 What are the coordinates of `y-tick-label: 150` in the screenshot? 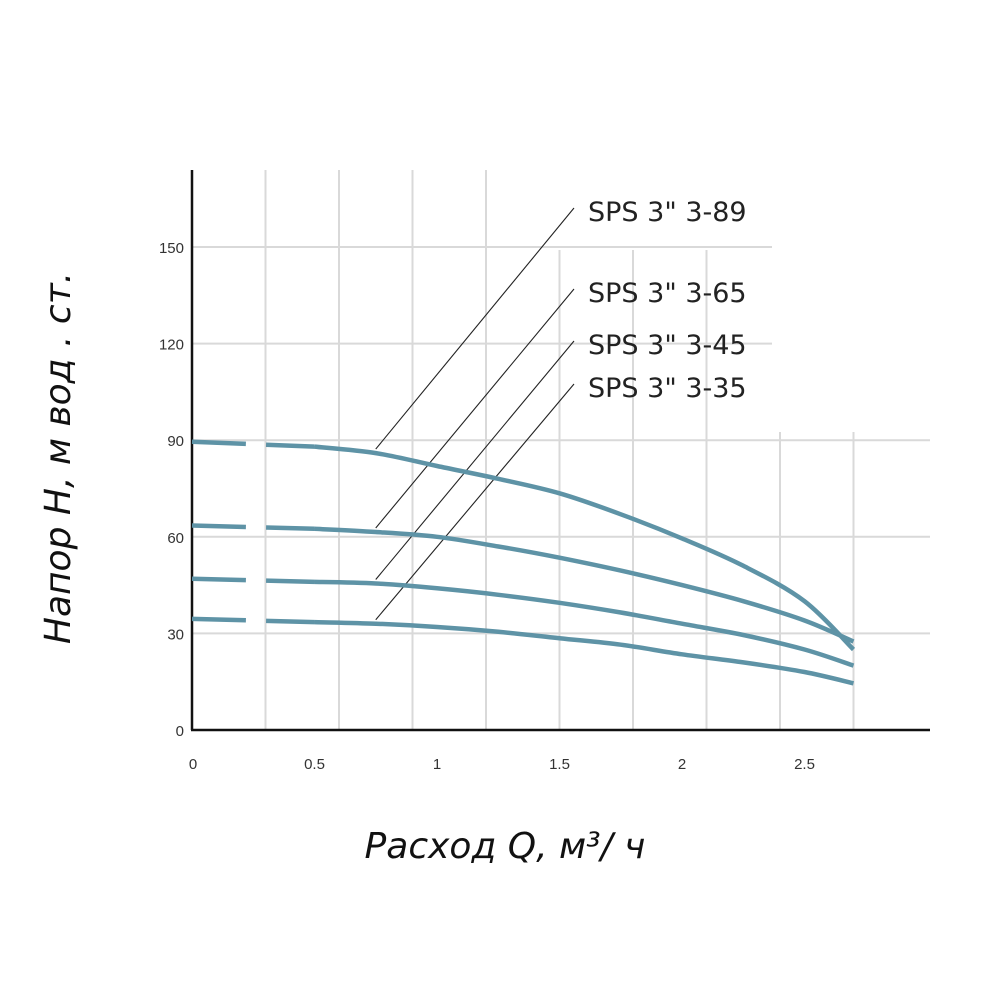 It's located at (171, 248).